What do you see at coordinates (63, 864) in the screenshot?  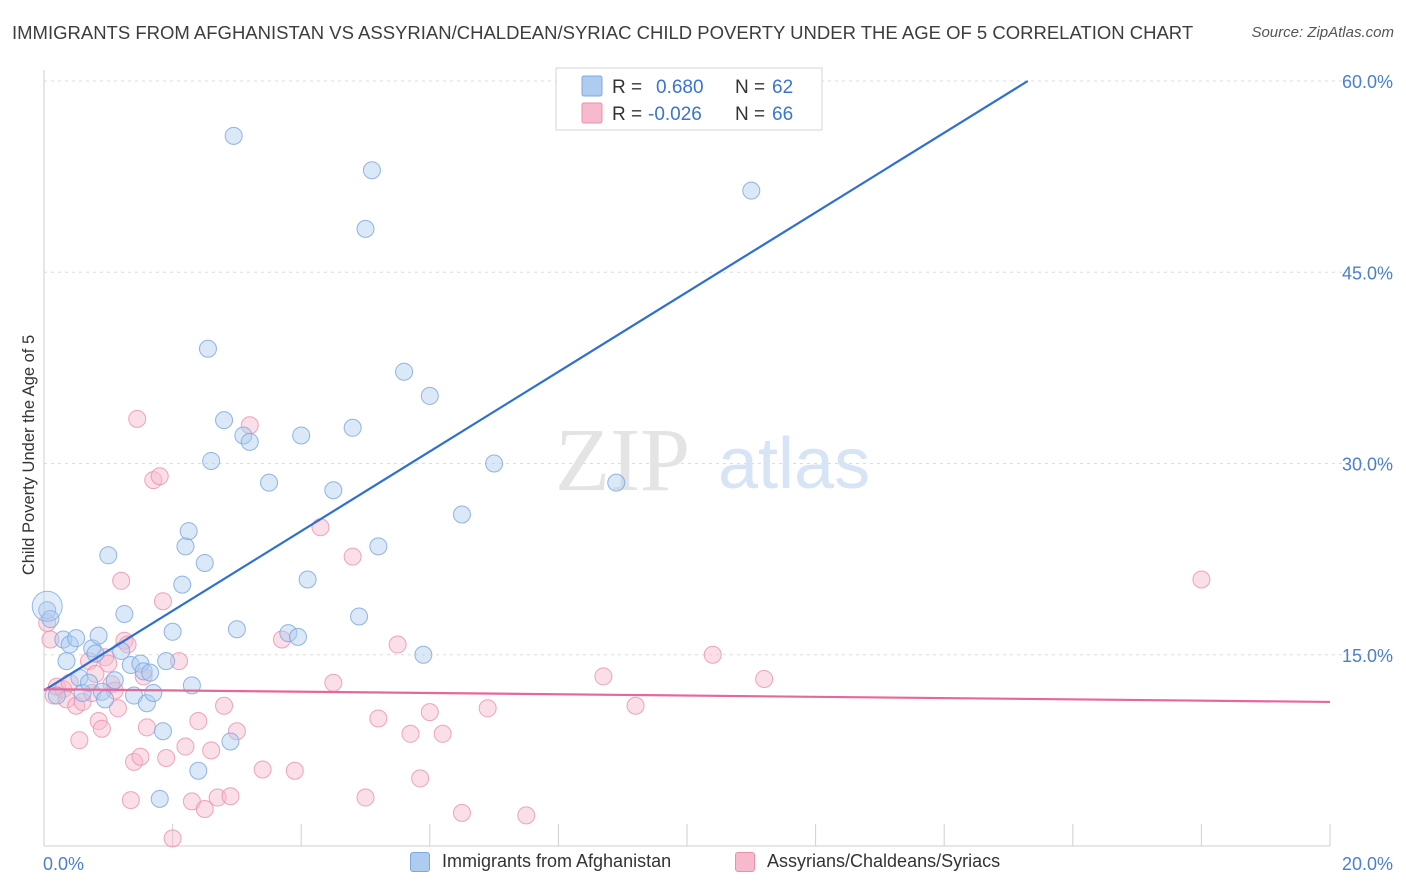 I see `x-tick-label-min: 0.0%` at bounding box center [63, 864].